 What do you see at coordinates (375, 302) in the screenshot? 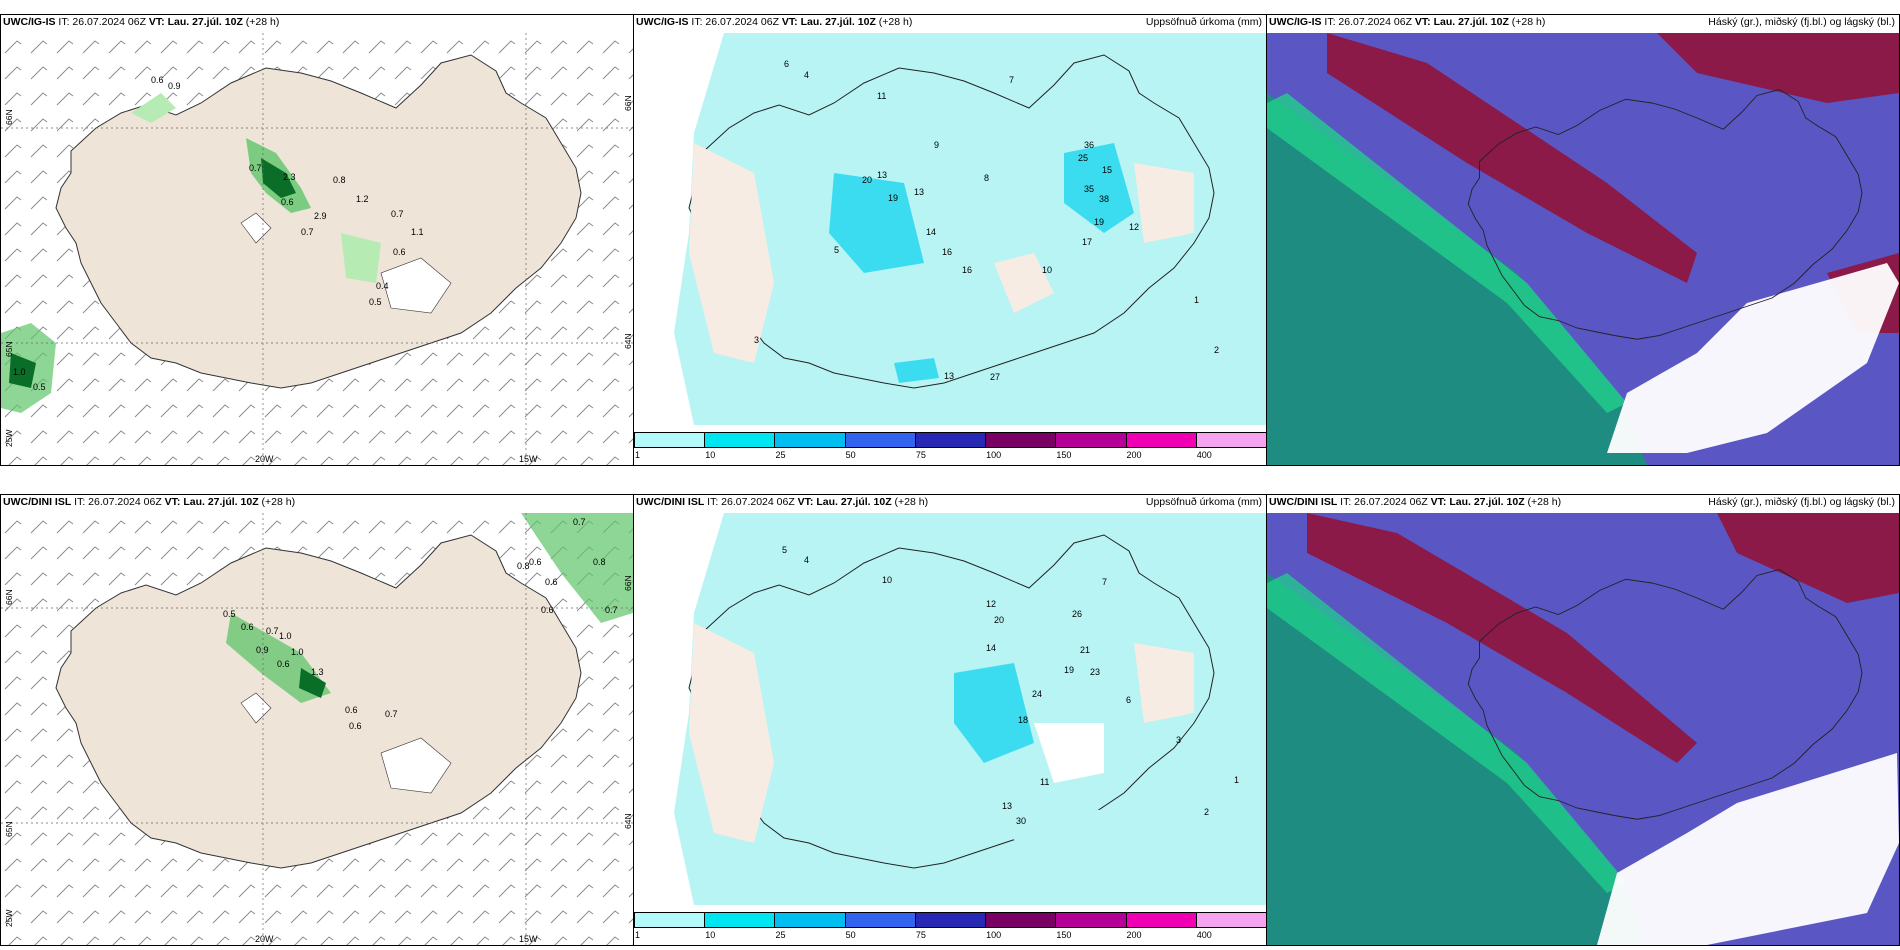
I see `value-label: 0.5` at bounding box center [375, 302].